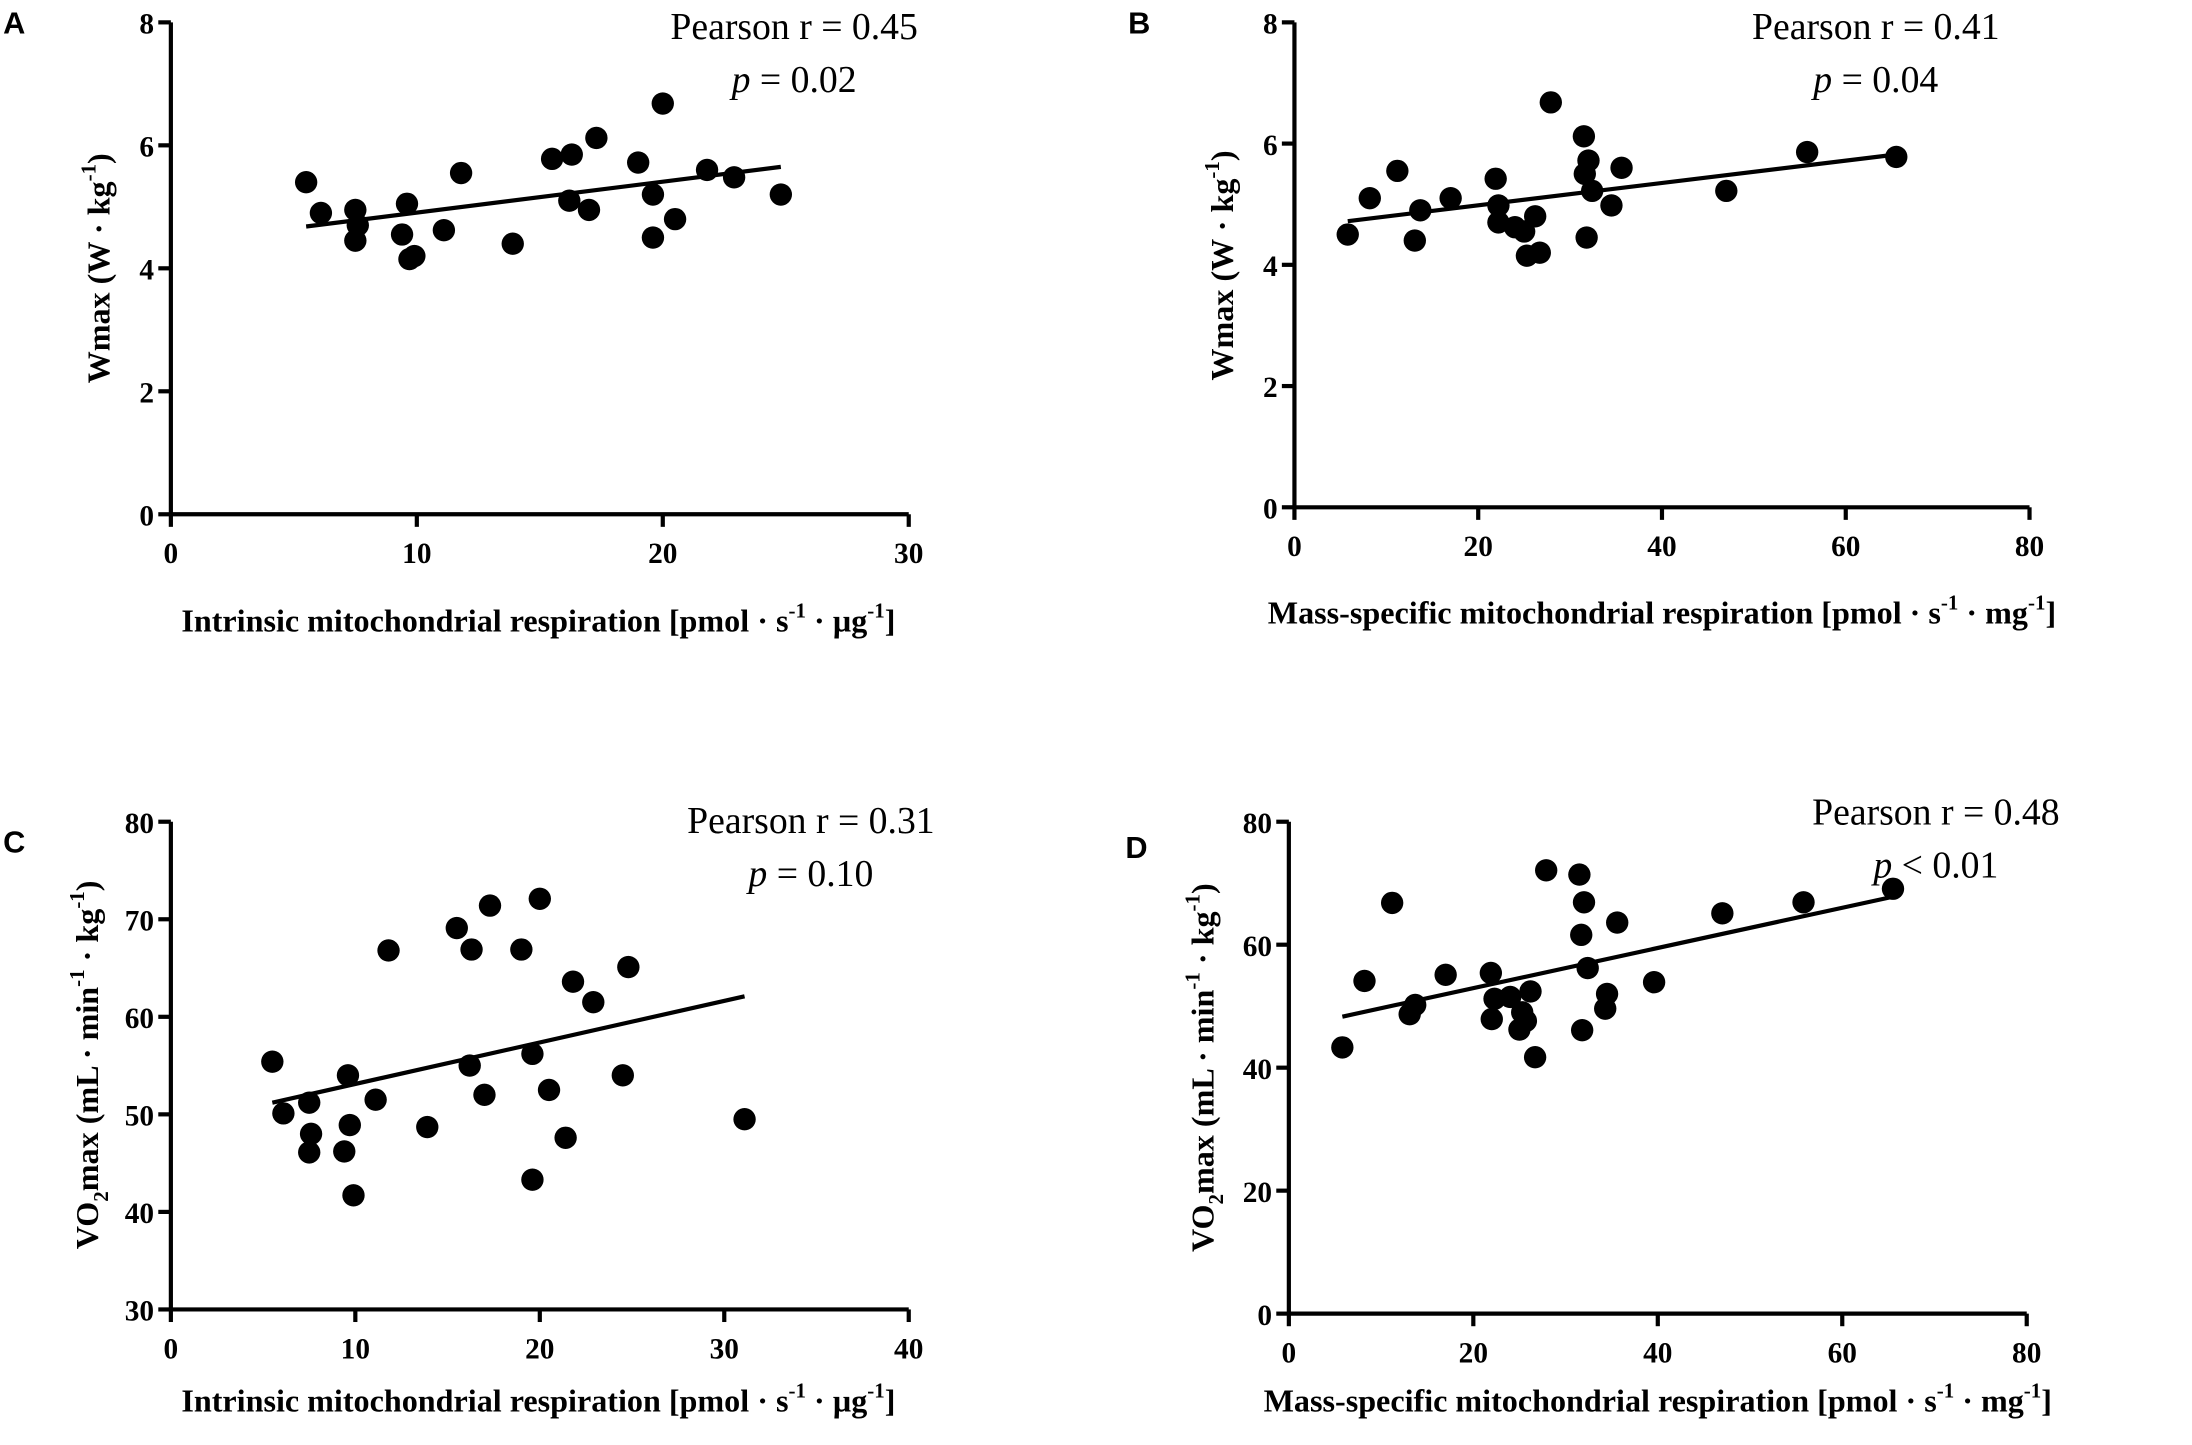 The width and height of the screenshot is (2192, 1445). I want to click on p-value-label: p = 0.02, so click(793, 80).